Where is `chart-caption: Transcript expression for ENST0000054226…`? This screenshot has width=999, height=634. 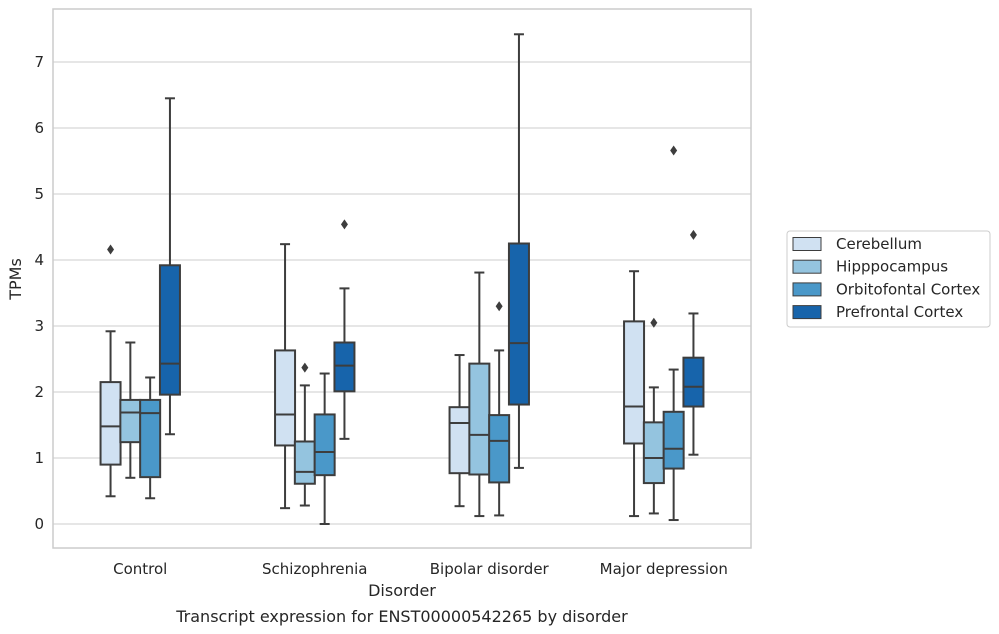
chart-caption: Transcript expression for ENST0000054226… is located at coordinates (401, 616).